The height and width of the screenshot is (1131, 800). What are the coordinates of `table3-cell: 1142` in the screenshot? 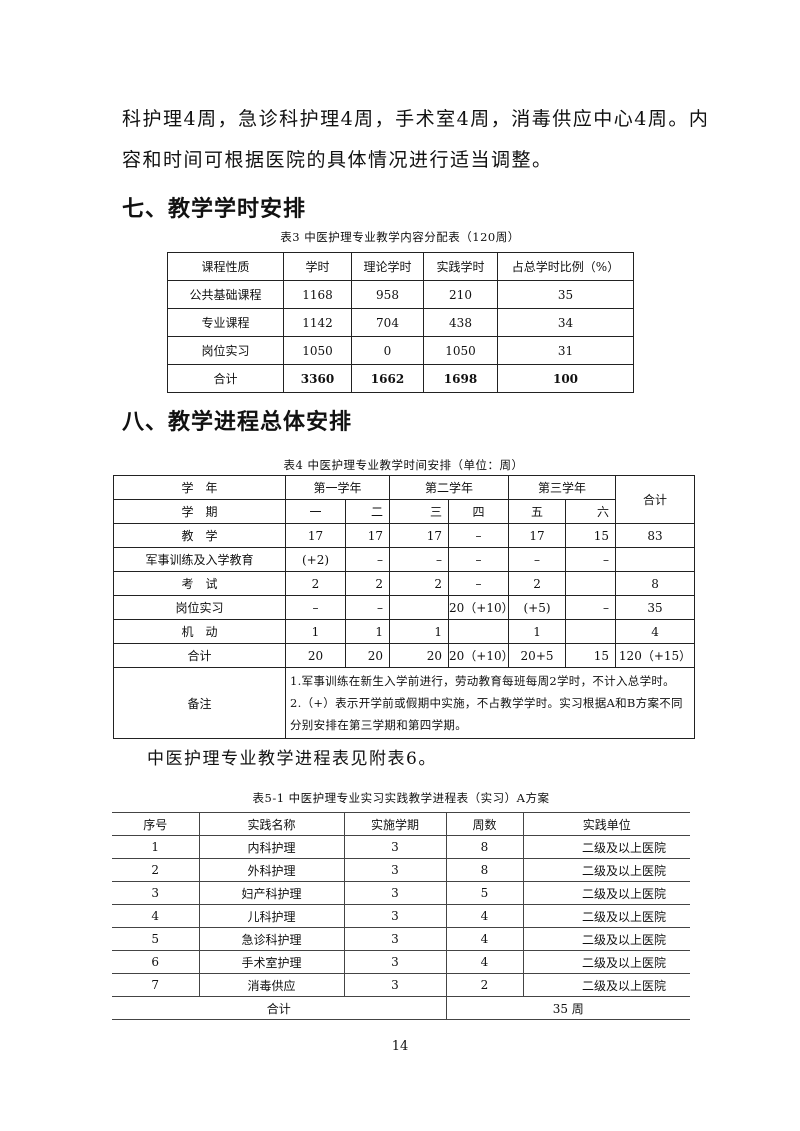 It's located at (317, 322).